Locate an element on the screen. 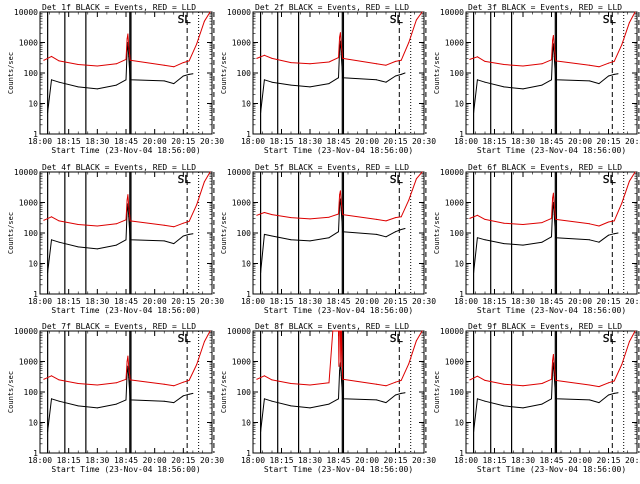 The height and width of the screenshot is (484, 640). x-tick-label: 18:30 is located at coordinates (97, 460).